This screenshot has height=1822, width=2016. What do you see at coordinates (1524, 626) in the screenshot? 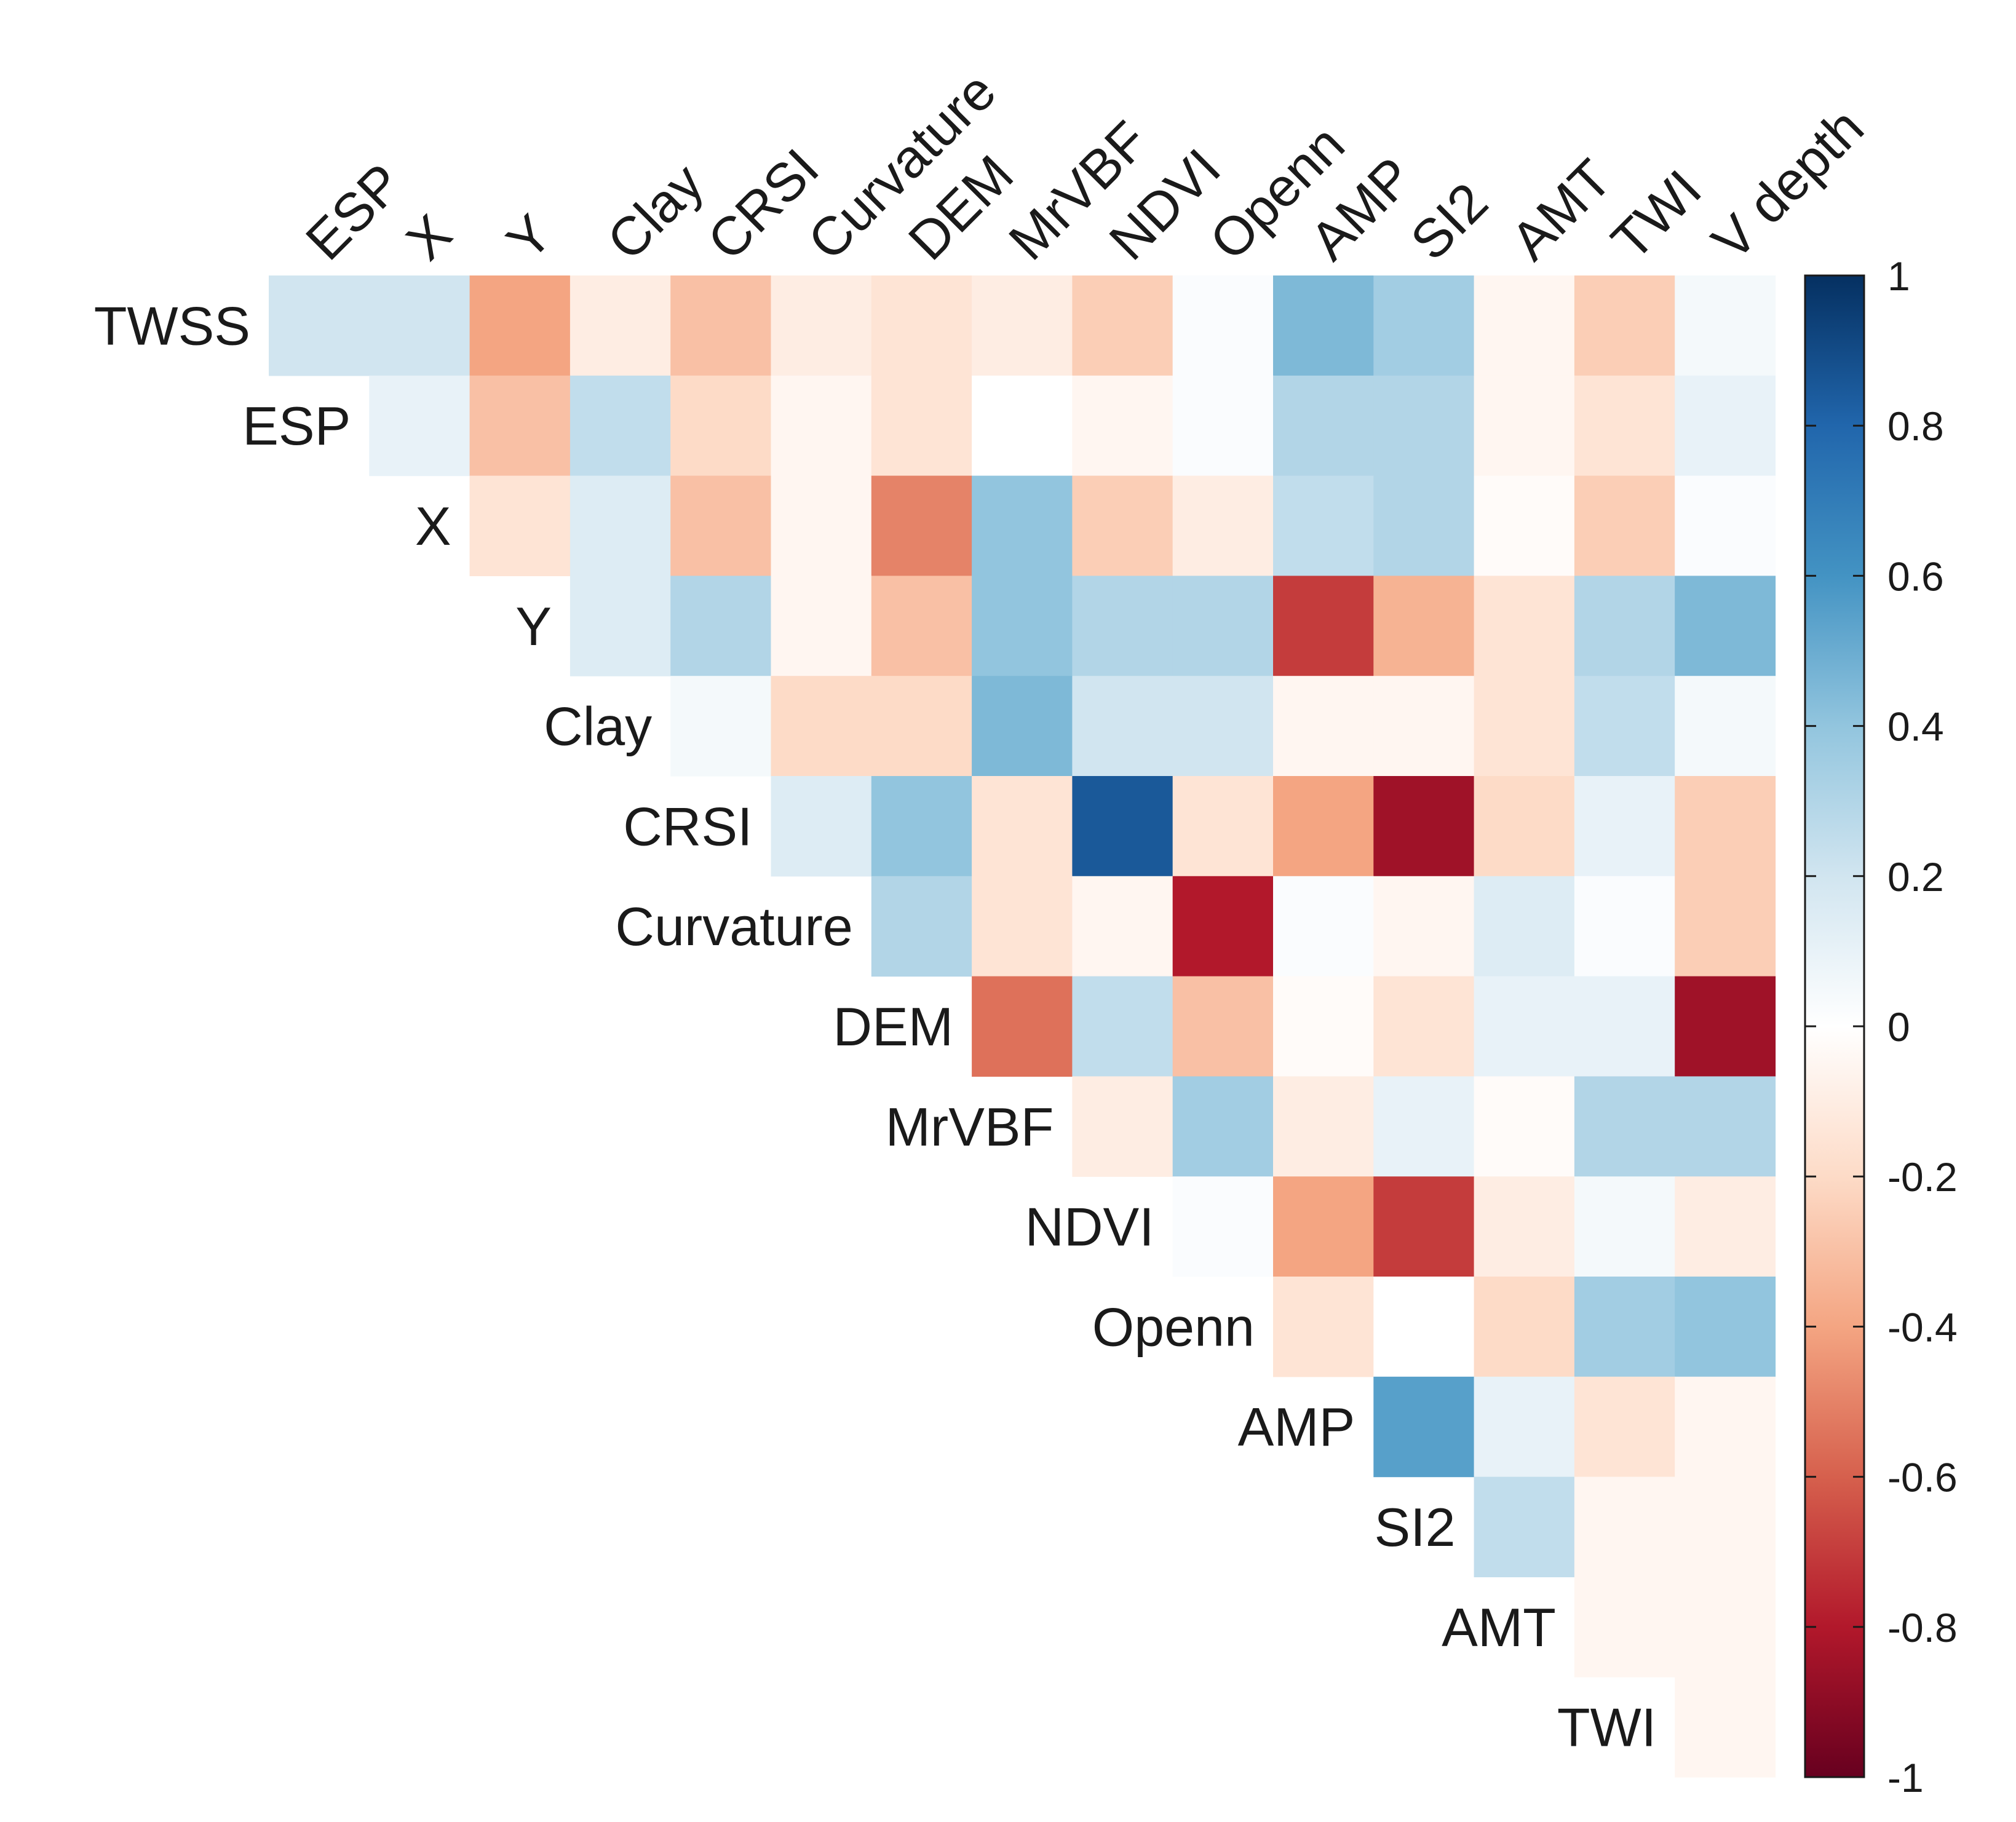
I see `cell-y-amt` at bounding box center [1524, 626].